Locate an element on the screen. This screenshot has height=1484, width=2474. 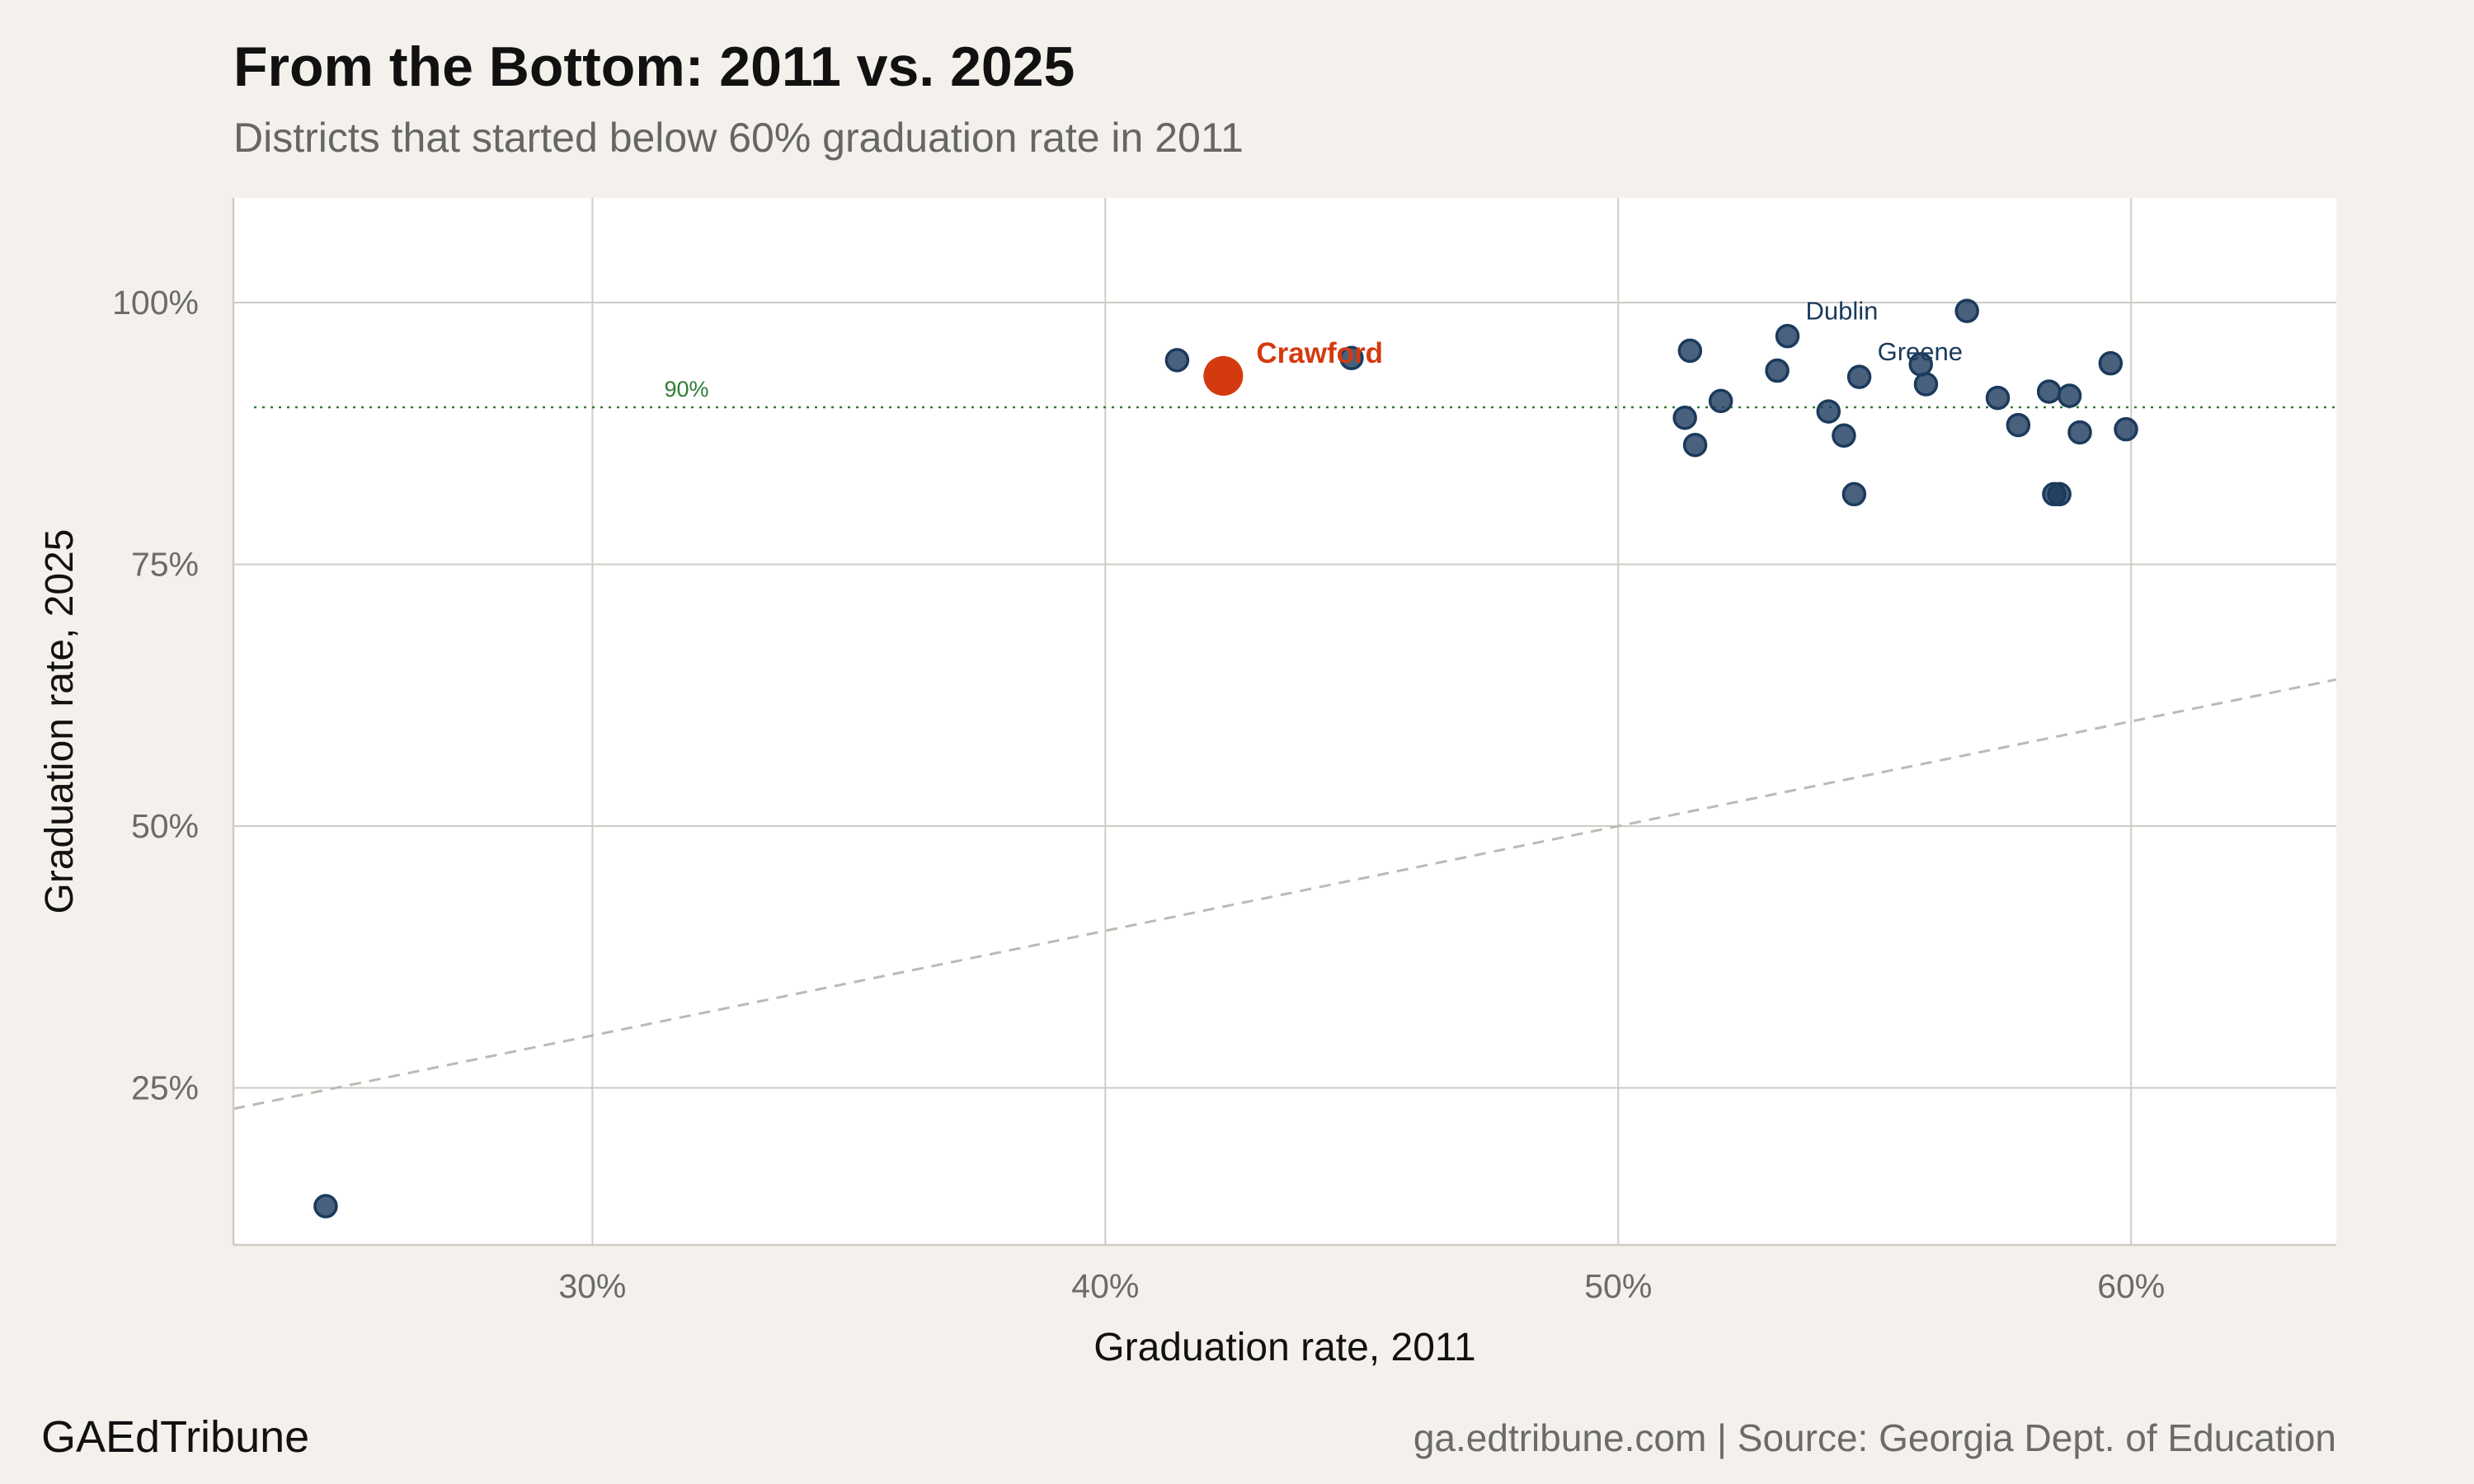
y-tick-label: 100% is located at coordinates (155, 303).